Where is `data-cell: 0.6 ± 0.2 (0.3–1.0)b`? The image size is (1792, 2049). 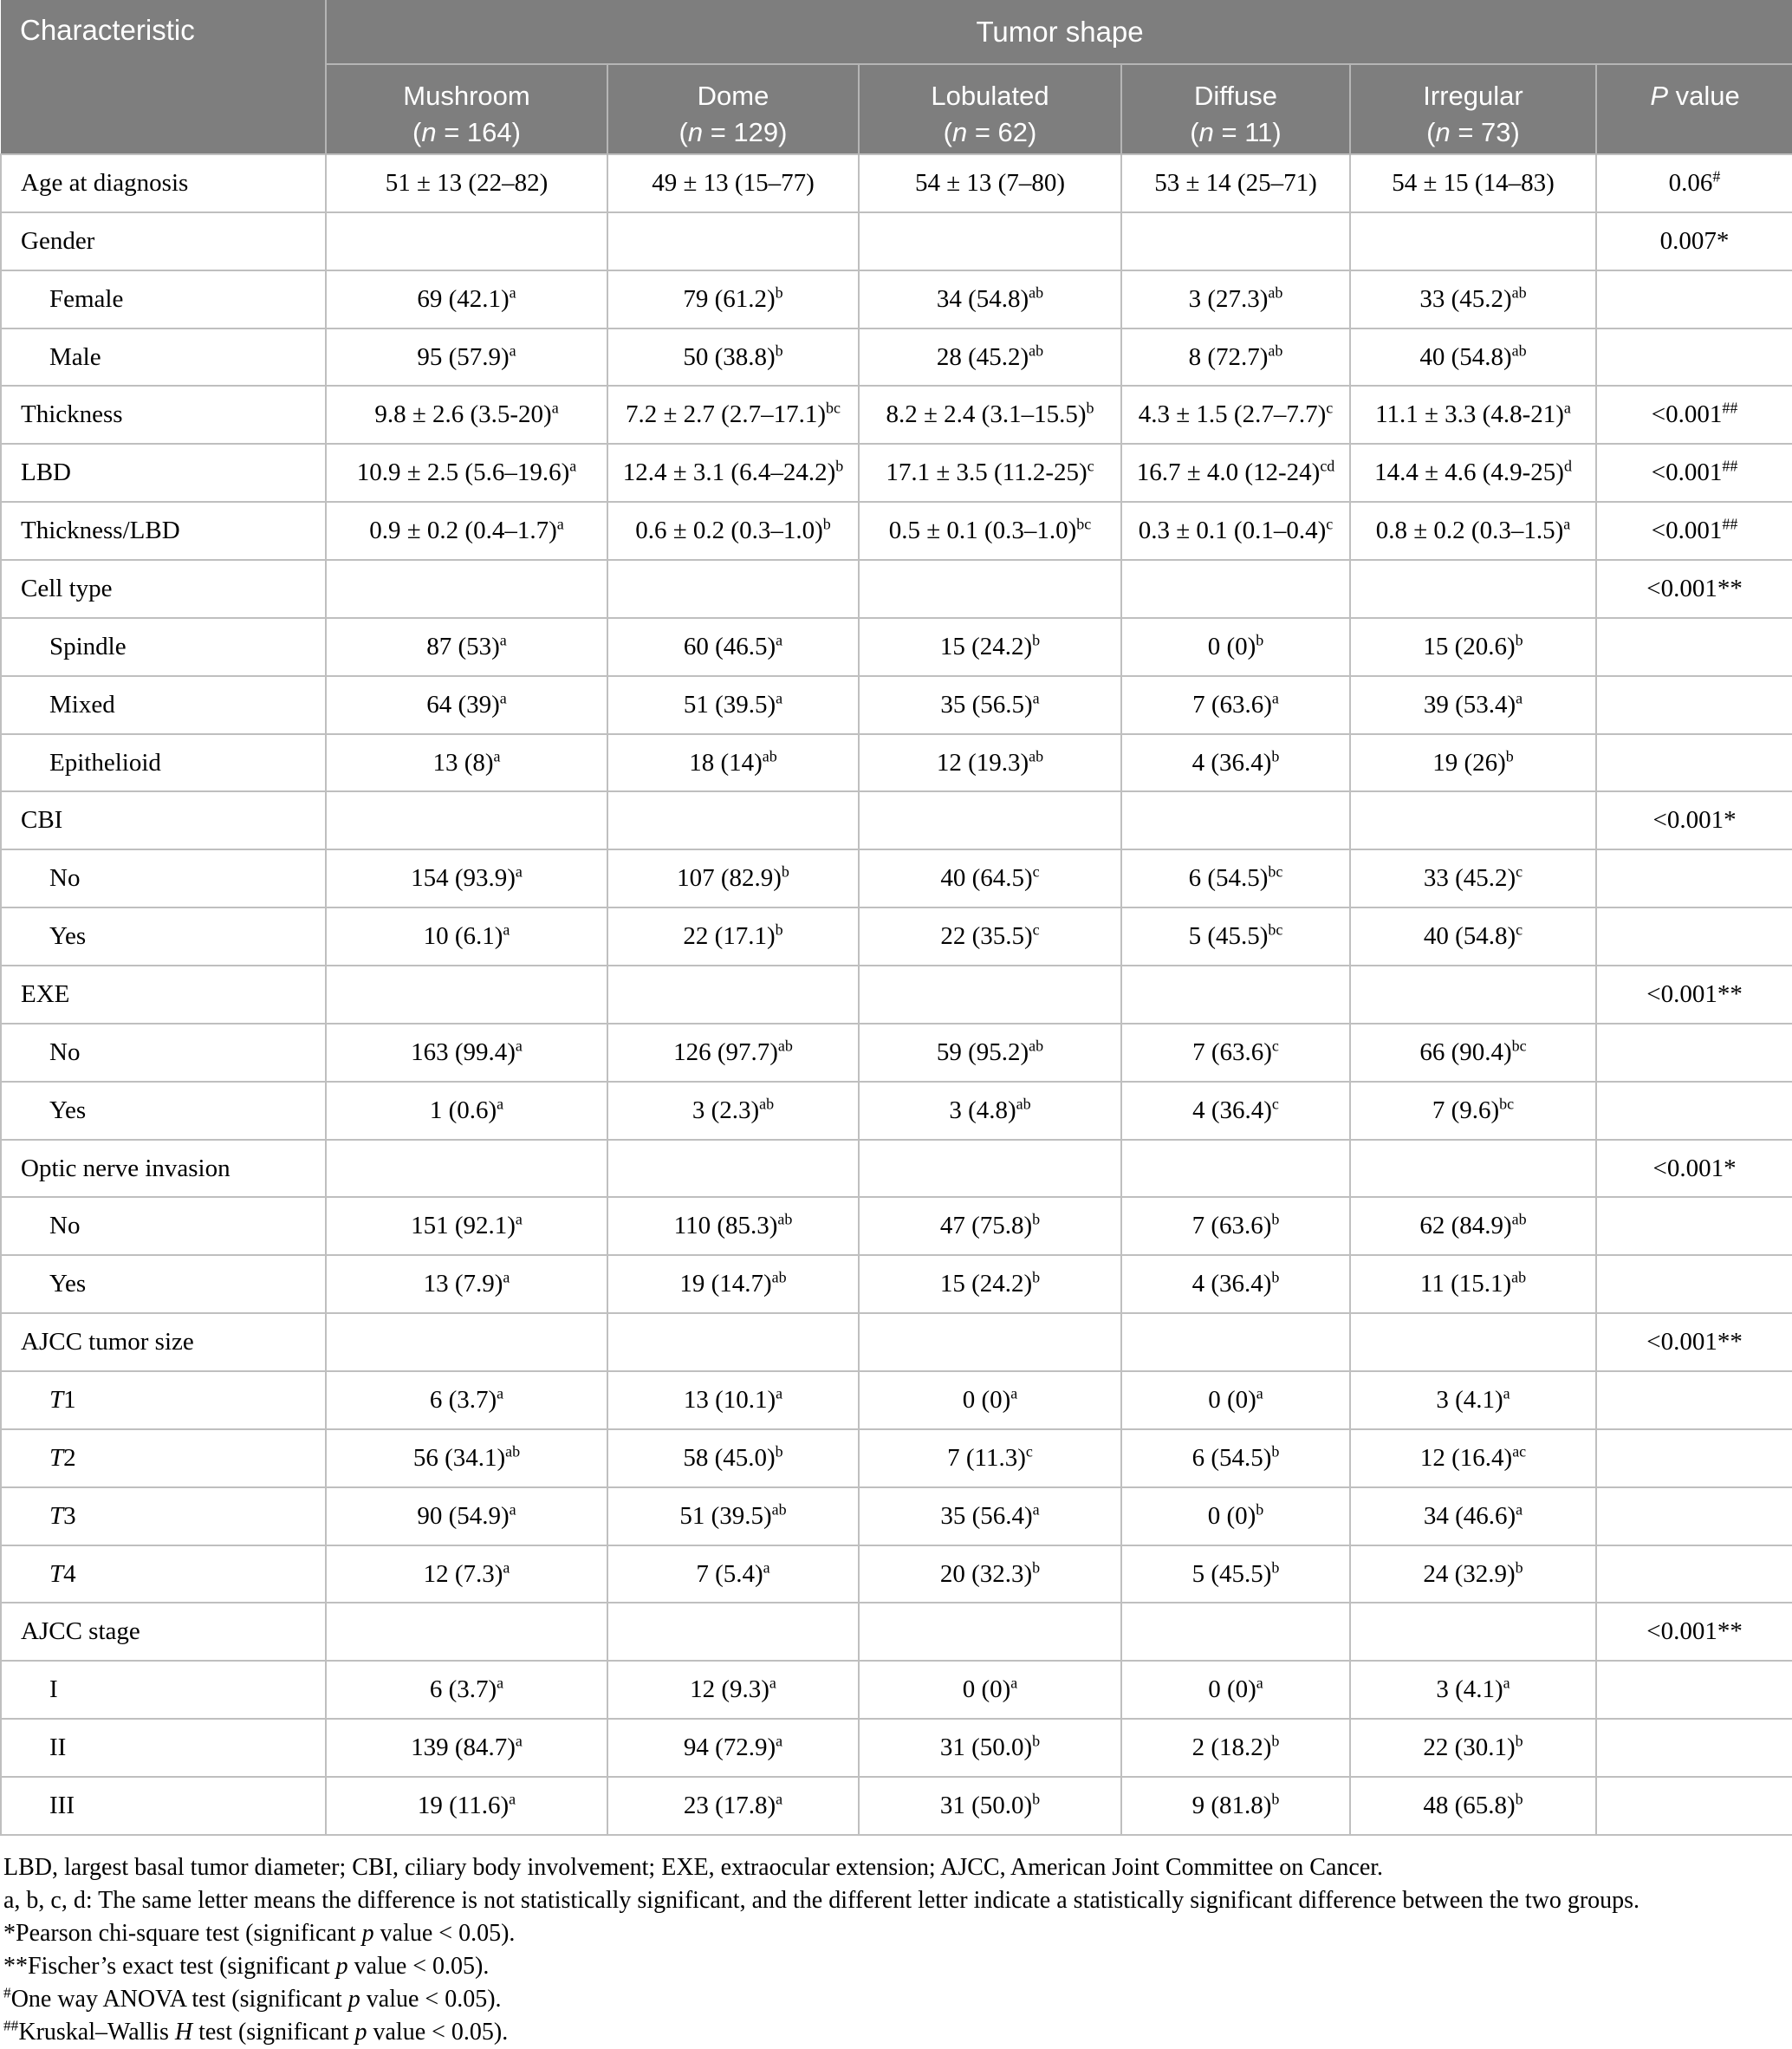 data-cell: 0.6 ± 0.2 (0.3–1.0)b is located at coordinates (734, 531).